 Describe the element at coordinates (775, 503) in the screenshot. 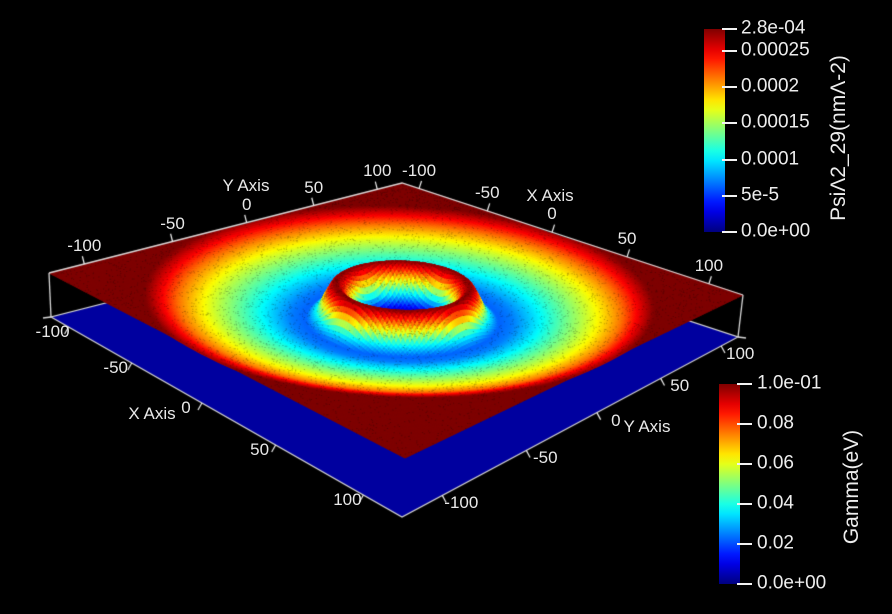

I see `colorbar-tick-label: 0.04` at that location.